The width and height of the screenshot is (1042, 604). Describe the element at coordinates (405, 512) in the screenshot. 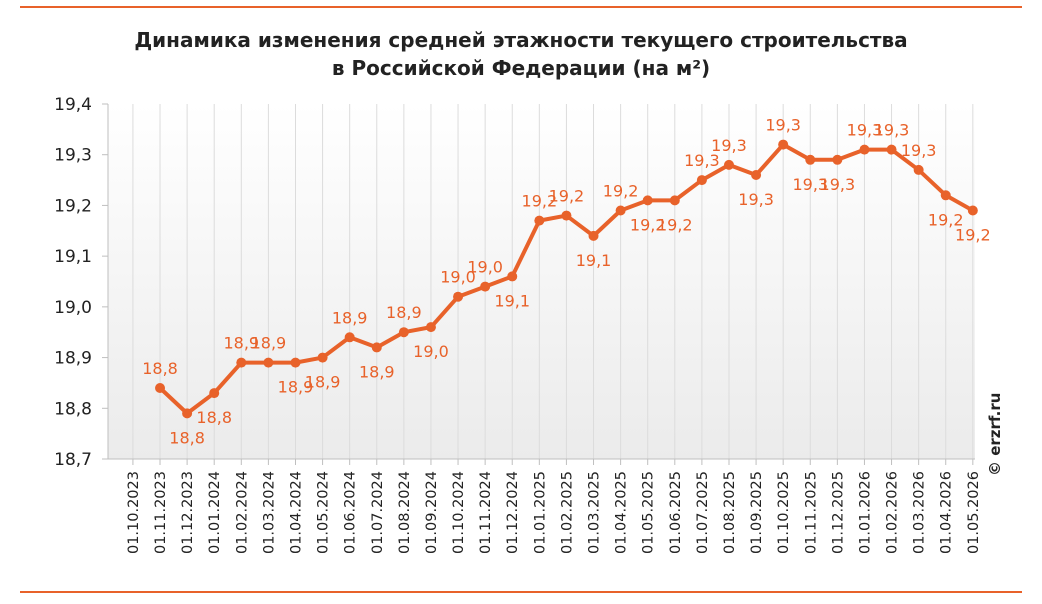

I see `x-tick-label: 01.08.2024` at that location.